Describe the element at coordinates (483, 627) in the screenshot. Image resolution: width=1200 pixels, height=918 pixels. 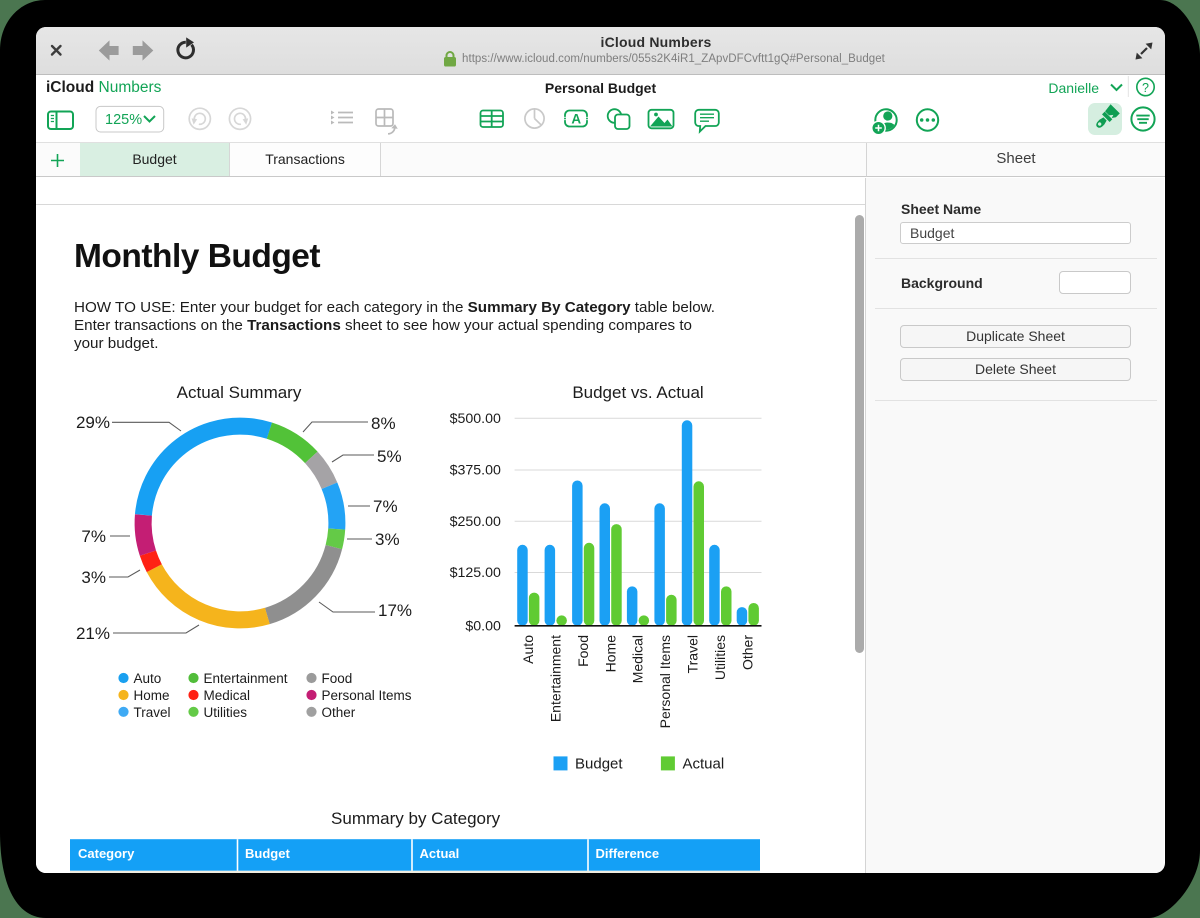
I see `svg-text: $0.00` at that location.